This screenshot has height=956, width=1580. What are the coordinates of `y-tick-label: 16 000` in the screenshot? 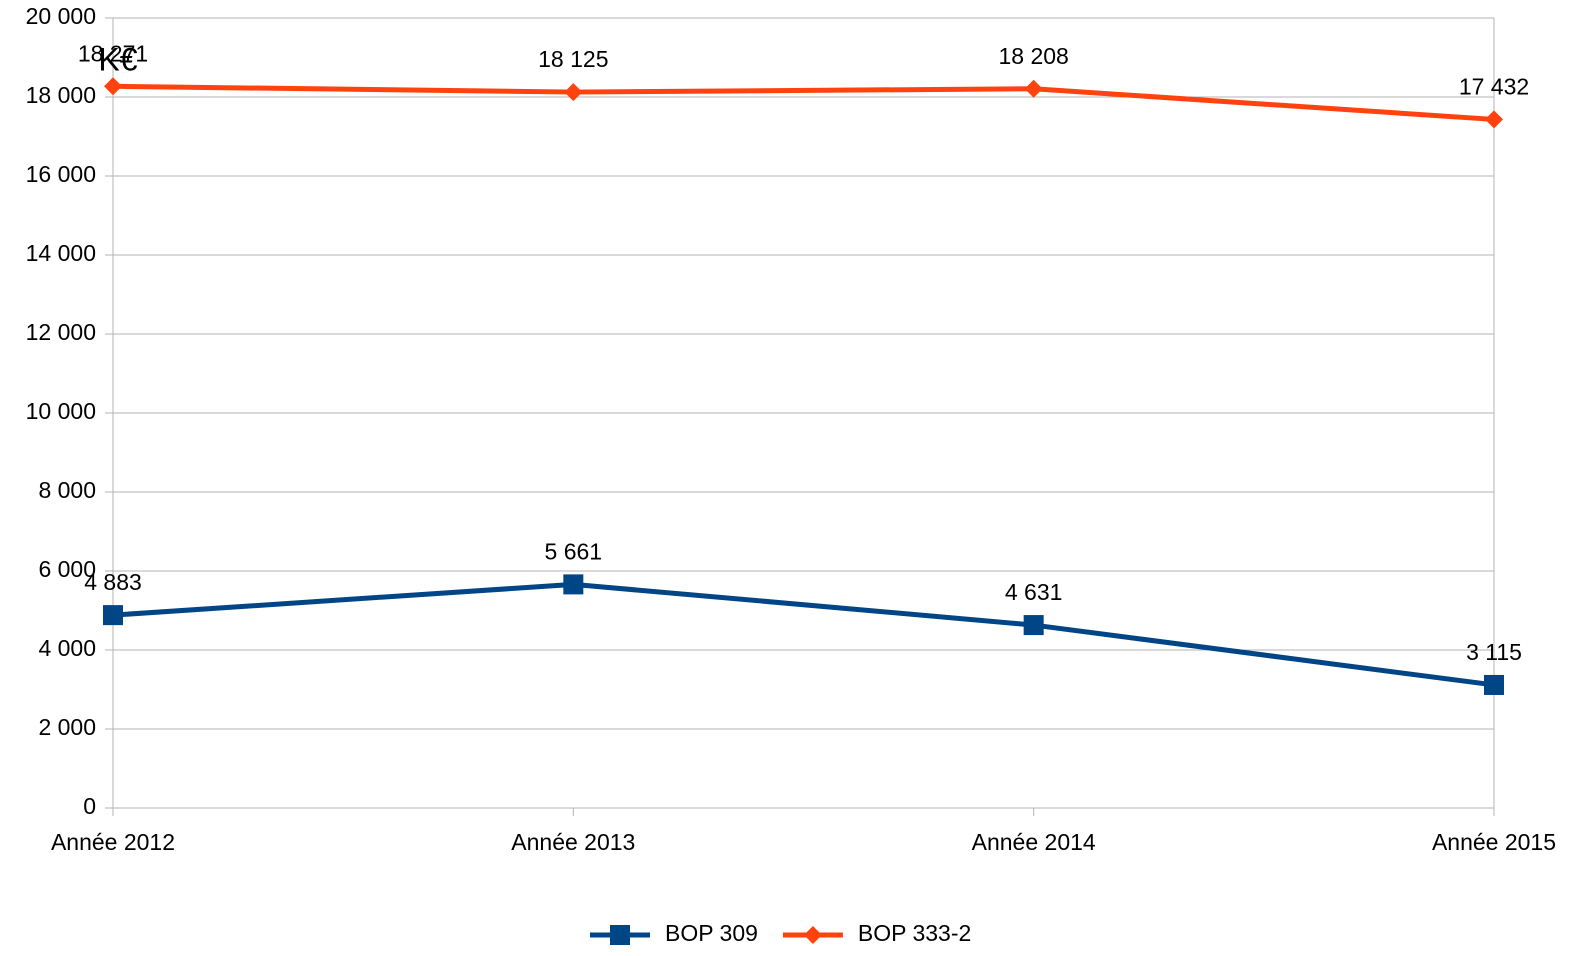 It's located at (61, 174).